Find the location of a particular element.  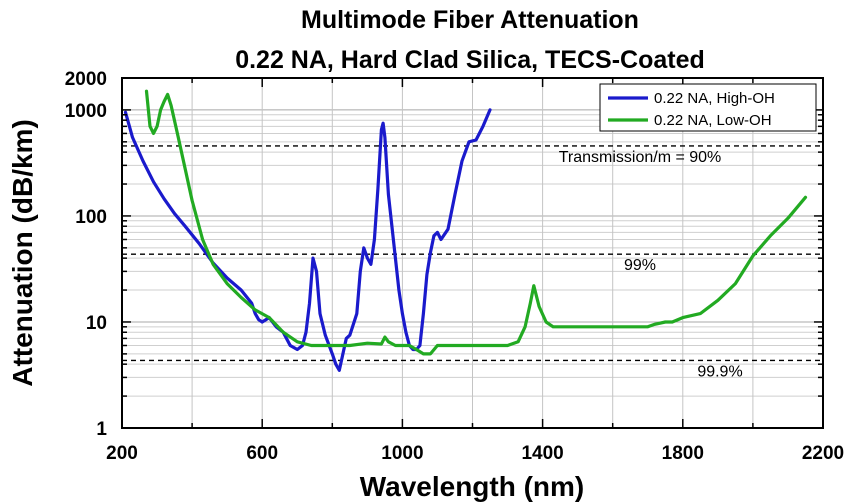

x-tick-label: 200 is located at coordinates (122, 453).